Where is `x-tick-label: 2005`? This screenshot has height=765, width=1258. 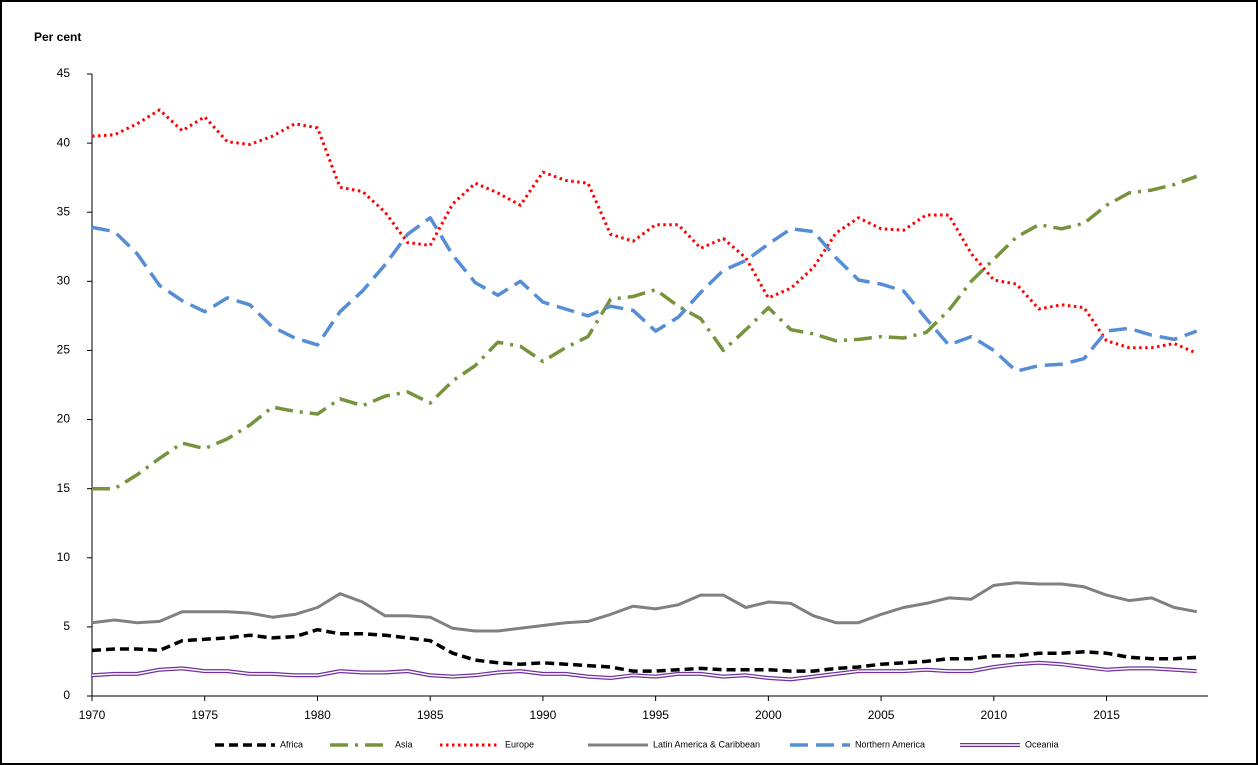
x-tick-label: 2005 is located at coordinates (881, 715).